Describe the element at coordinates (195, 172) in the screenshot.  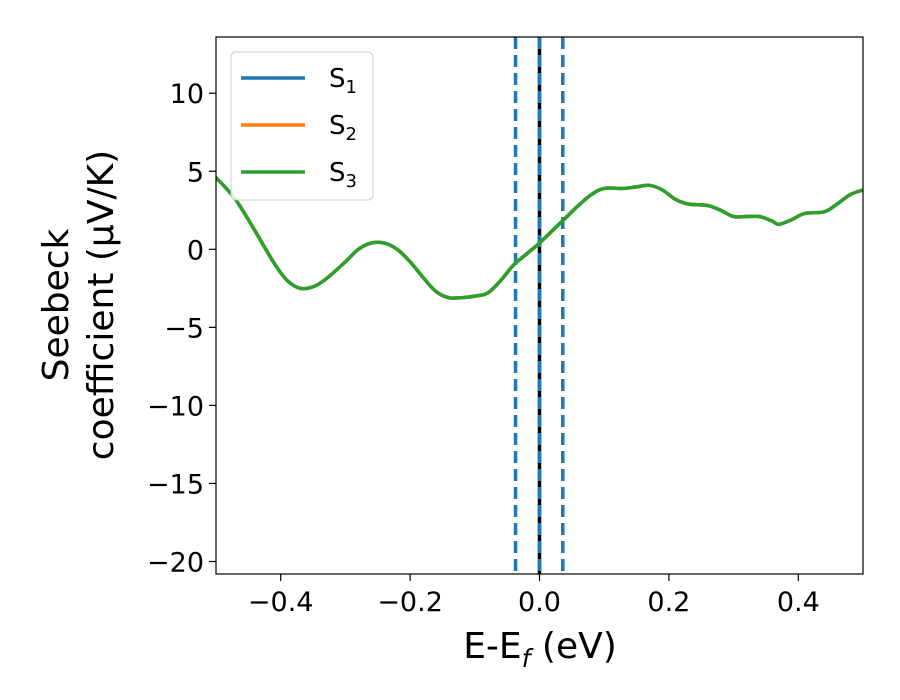
I see `y-tick-label: 5` at that location.